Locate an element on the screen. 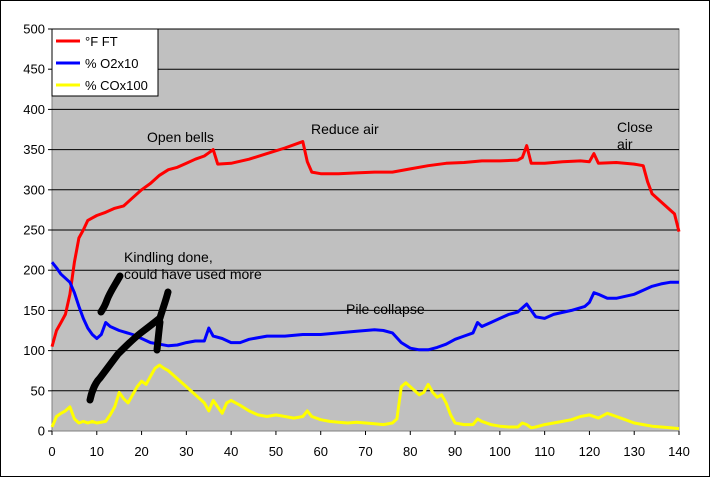 The width and height of the screenshot is (711, 478). annotation-close-air-line2: air is located at coordinates (625, 144).